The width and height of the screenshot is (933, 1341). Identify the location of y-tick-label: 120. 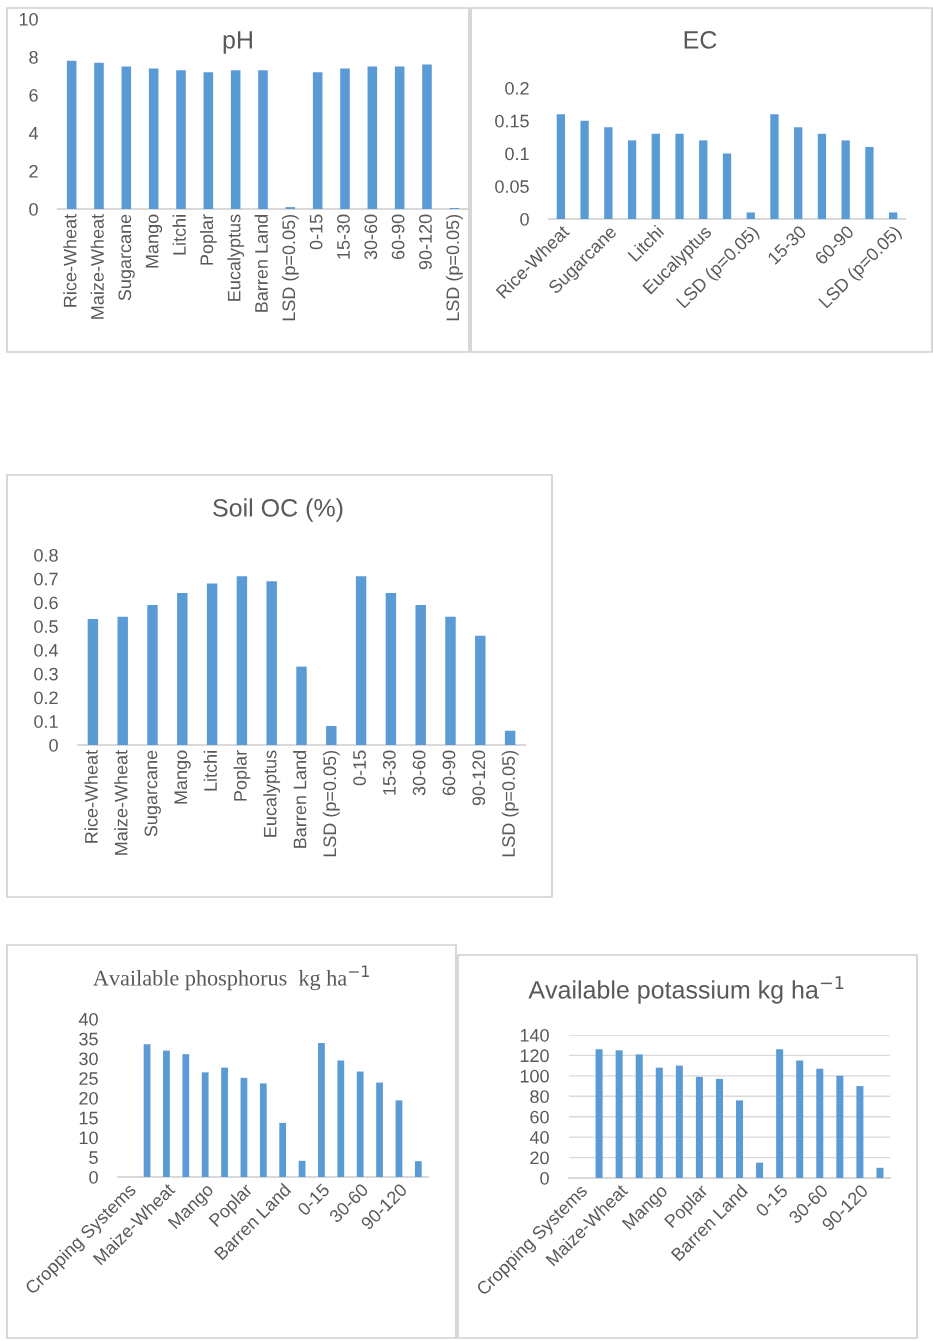
(534, 1056).